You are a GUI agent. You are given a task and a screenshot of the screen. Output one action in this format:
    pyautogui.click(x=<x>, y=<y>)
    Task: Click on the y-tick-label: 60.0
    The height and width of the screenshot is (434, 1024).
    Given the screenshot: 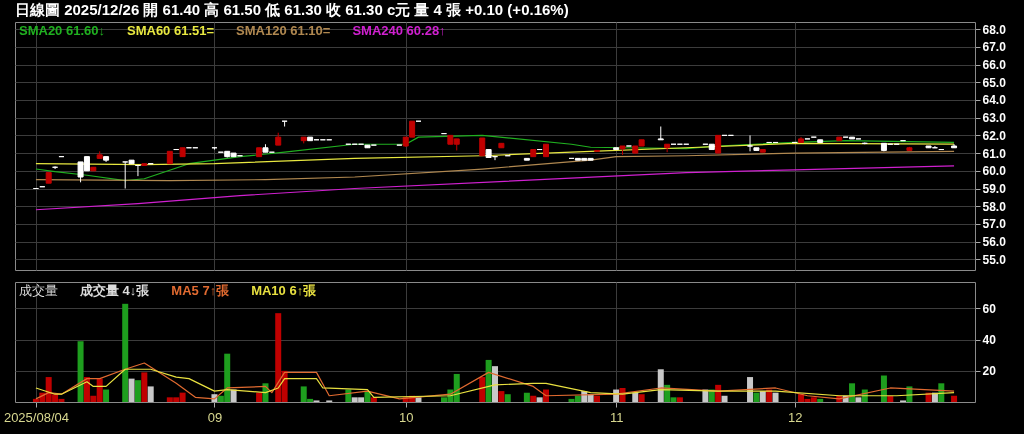 What is the action you would take?
    pyautogui.click(x=994, y=171)
    